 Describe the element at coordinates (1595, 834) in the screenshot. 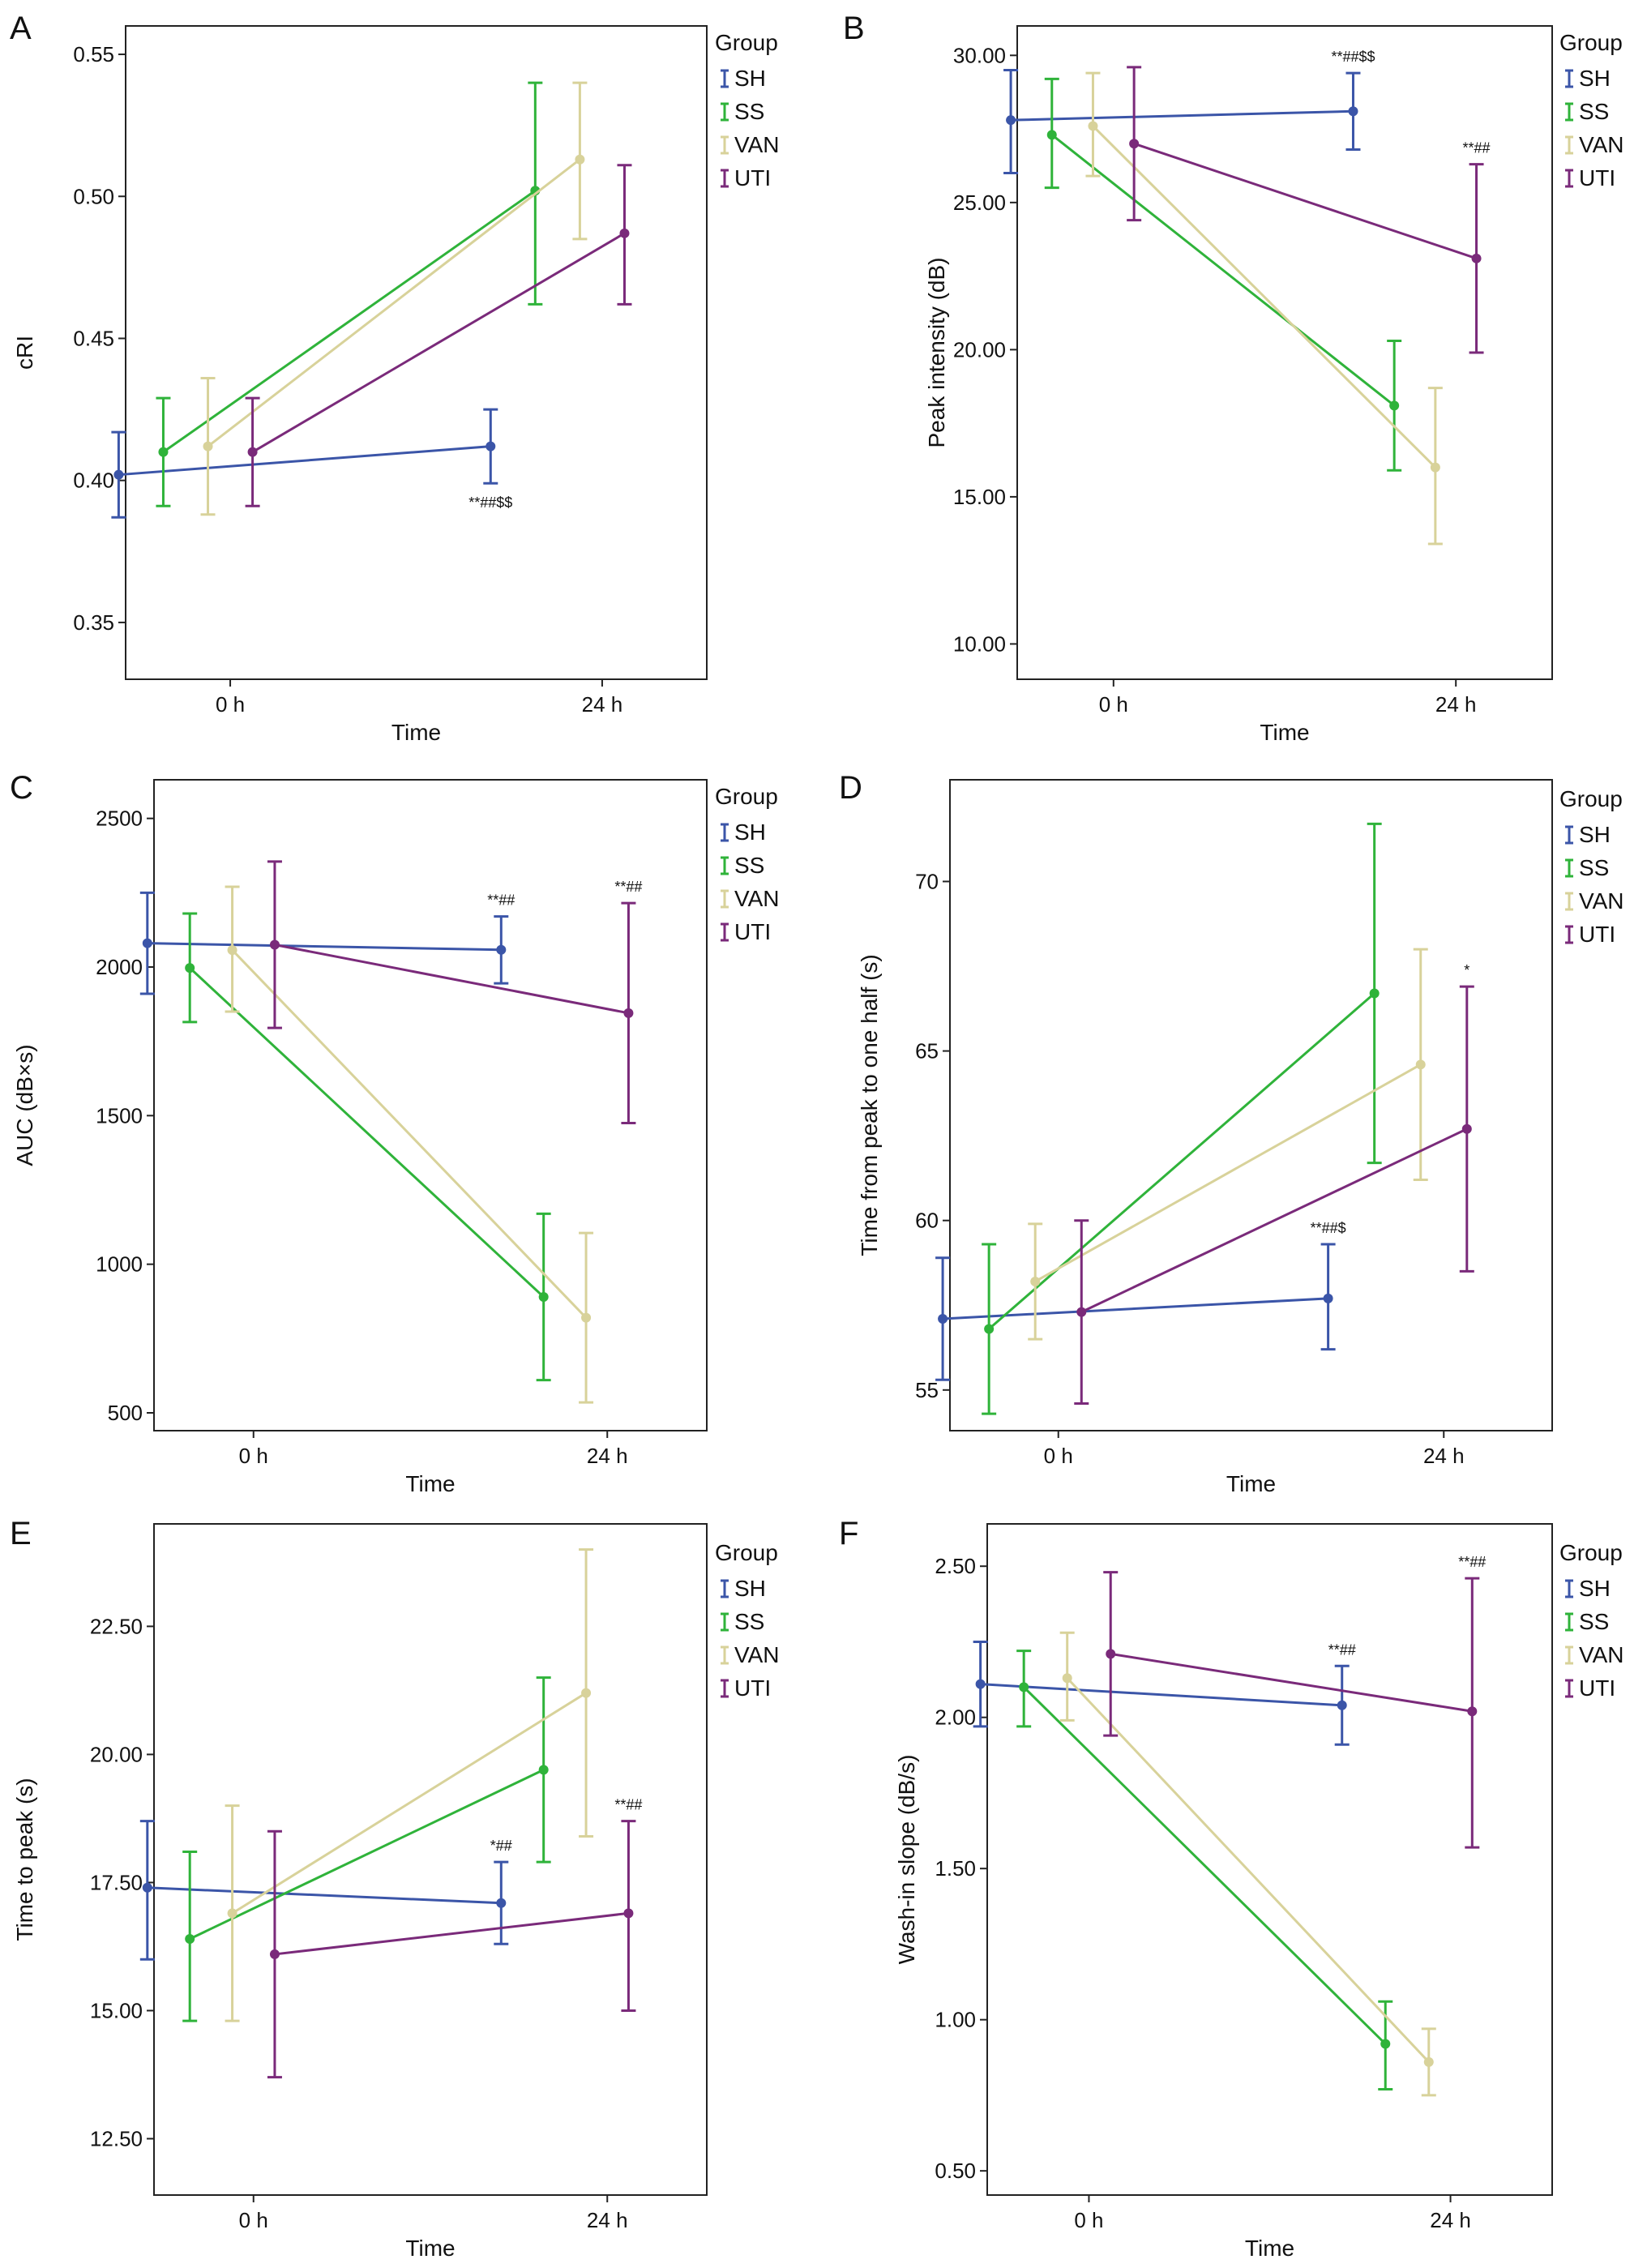

I see `legend-label-d-sh: SH` at that location.